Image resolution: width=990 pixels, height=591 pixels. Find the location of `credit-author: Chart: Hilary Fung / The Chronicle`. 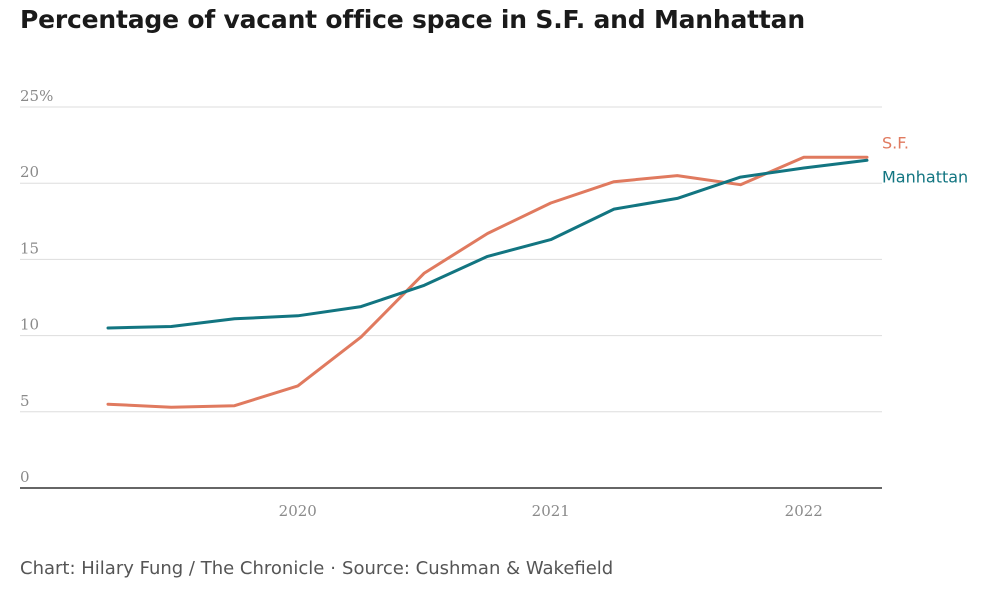

credit-author: Chart: Hilary Fung / The Chronicle is located at coordinates (172, 568).